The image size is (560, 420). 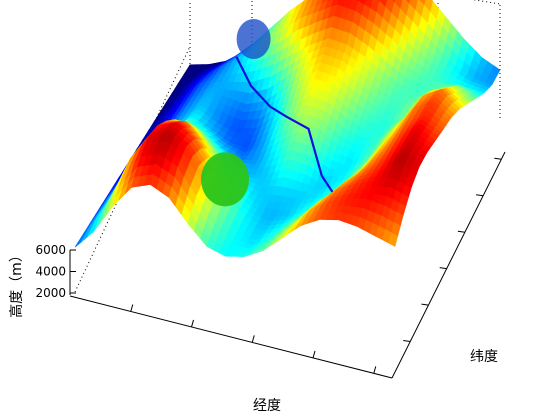 What do you see at coordinates (16, 283) in the screenshot?
I see `z-axis-label: 高度（m）` at bounding box center [16, 283].